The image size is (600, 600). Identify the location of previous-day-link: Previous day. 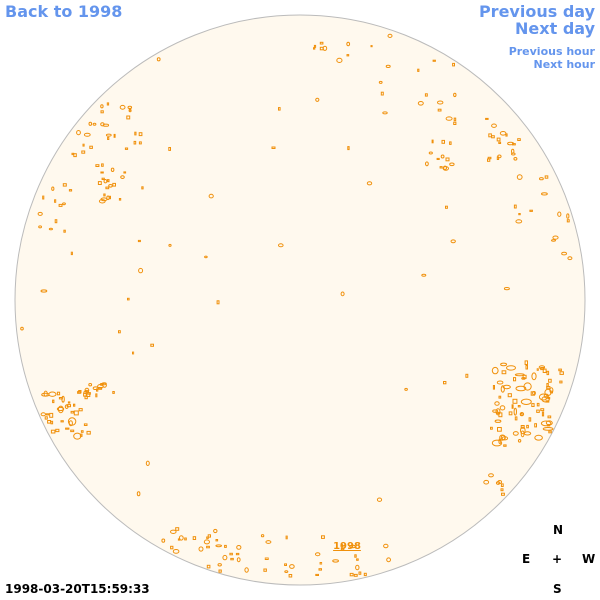
(536, 11).